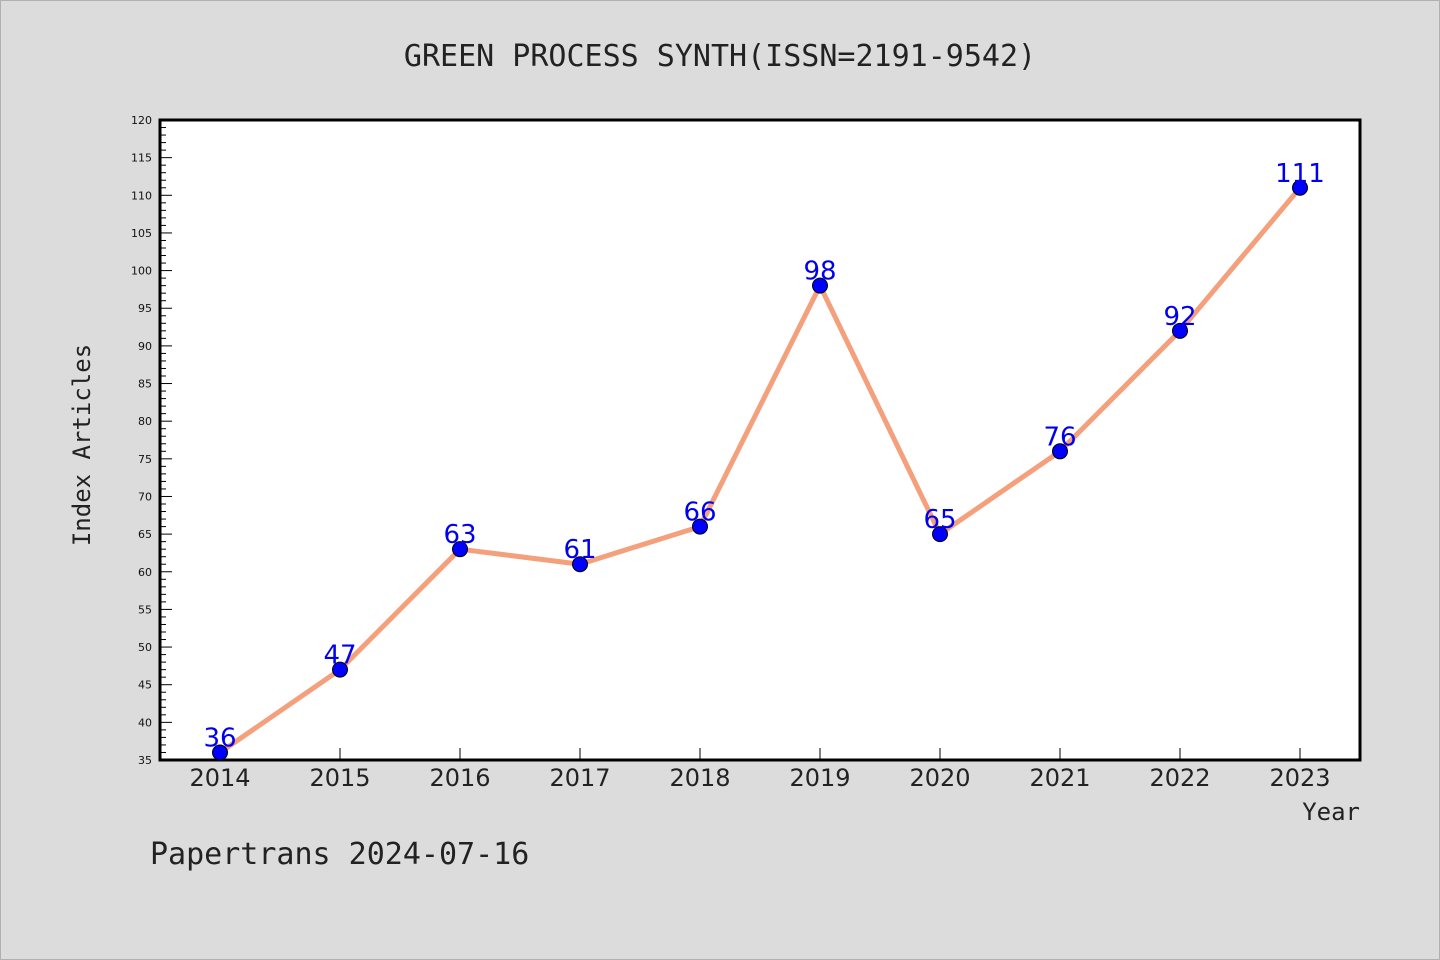 This screenshot has height=960, width=1440. I want to click on data-label: 76, so click(1059, 437).